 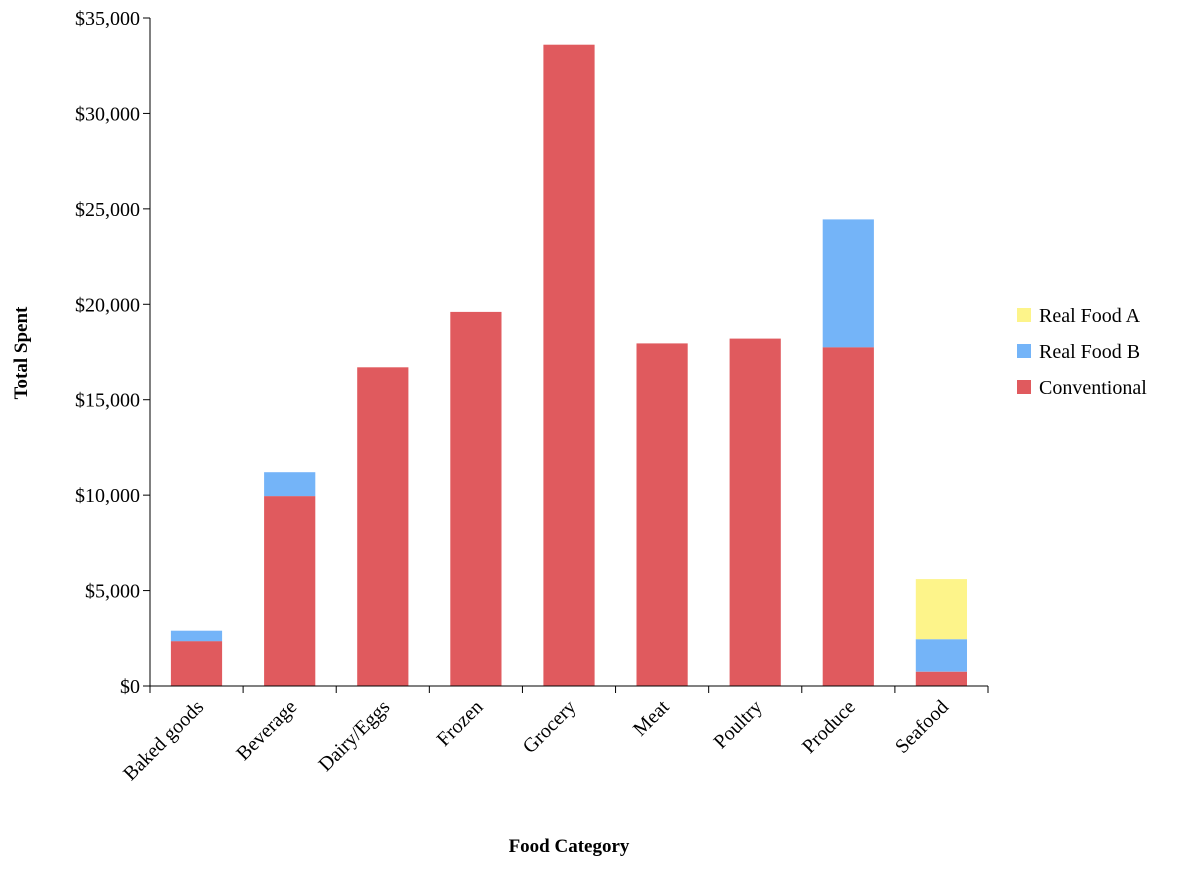 I want to click on bar-conventional-meat, so click(x=662, y=514).